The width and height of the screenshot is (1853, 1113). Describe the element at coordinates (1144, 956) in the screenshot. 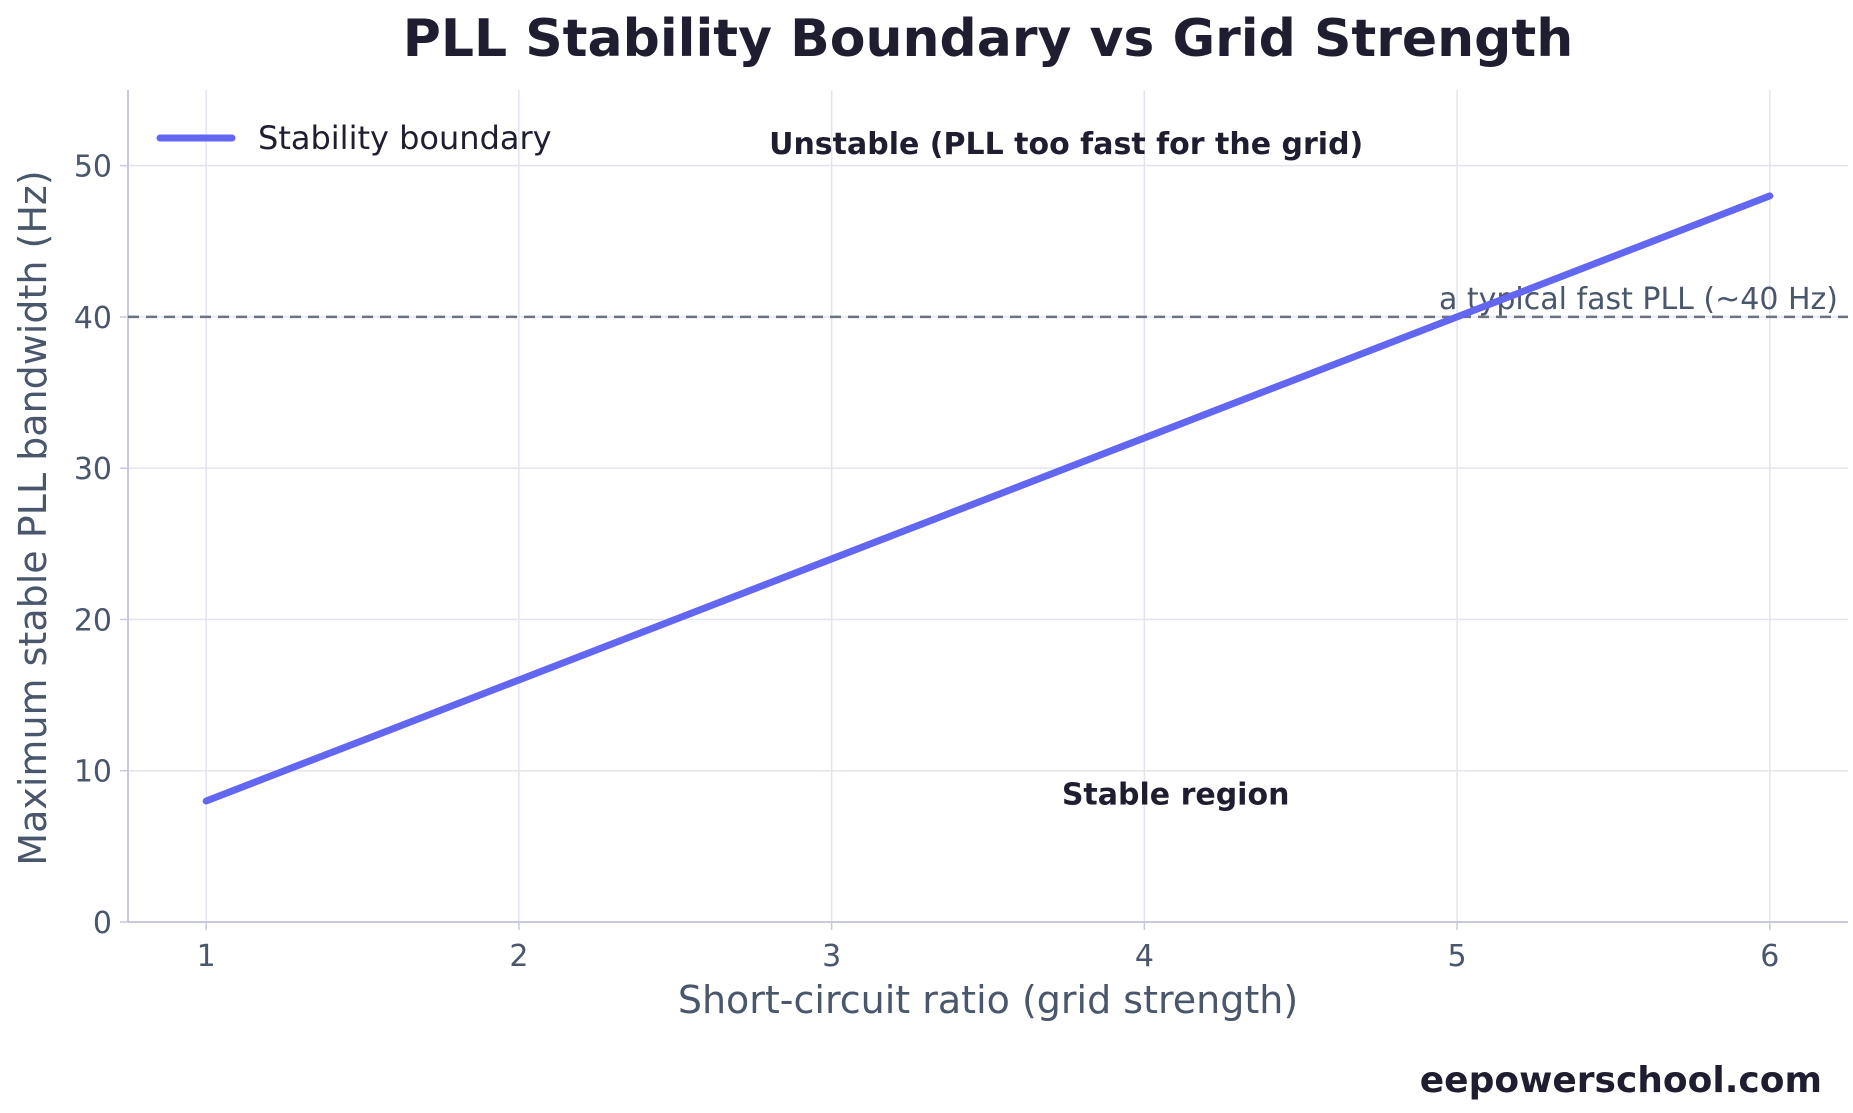

I see `x-tick-label: 4` at that location.